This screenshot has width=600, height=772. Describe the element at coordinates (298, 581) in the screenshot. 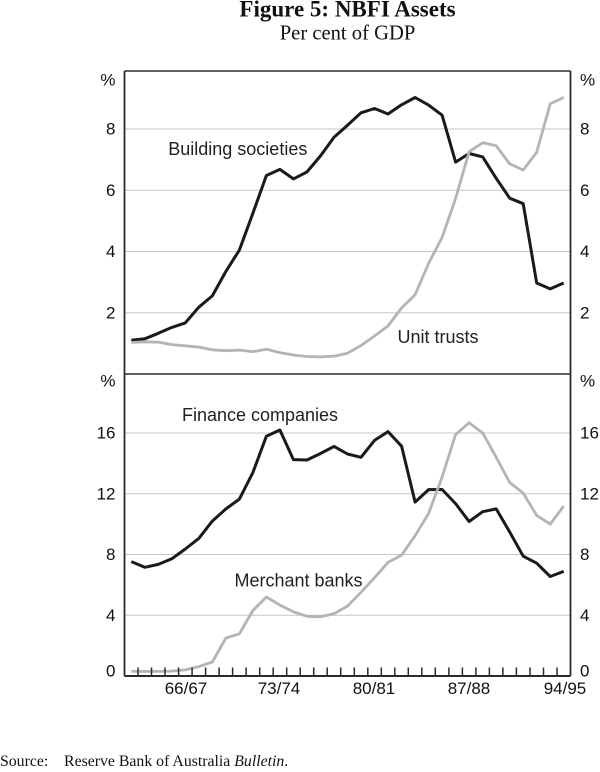

I see `svg-text: Merchant banks` at that location.